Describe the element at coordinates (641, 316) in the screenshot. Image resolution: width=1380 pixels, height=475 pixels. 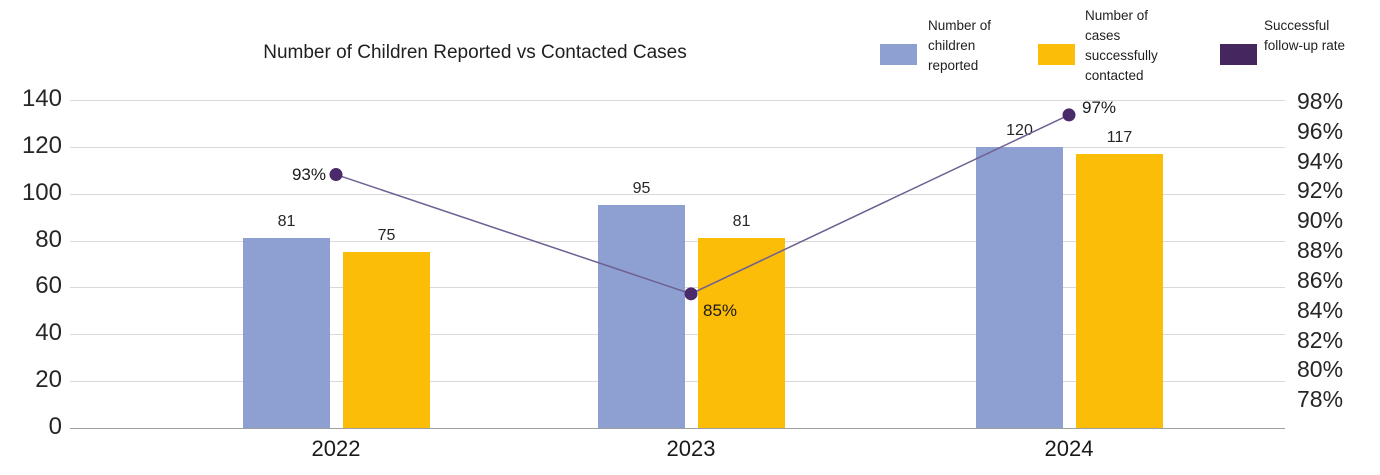
I see `bar-children-reported-2023` at that location.